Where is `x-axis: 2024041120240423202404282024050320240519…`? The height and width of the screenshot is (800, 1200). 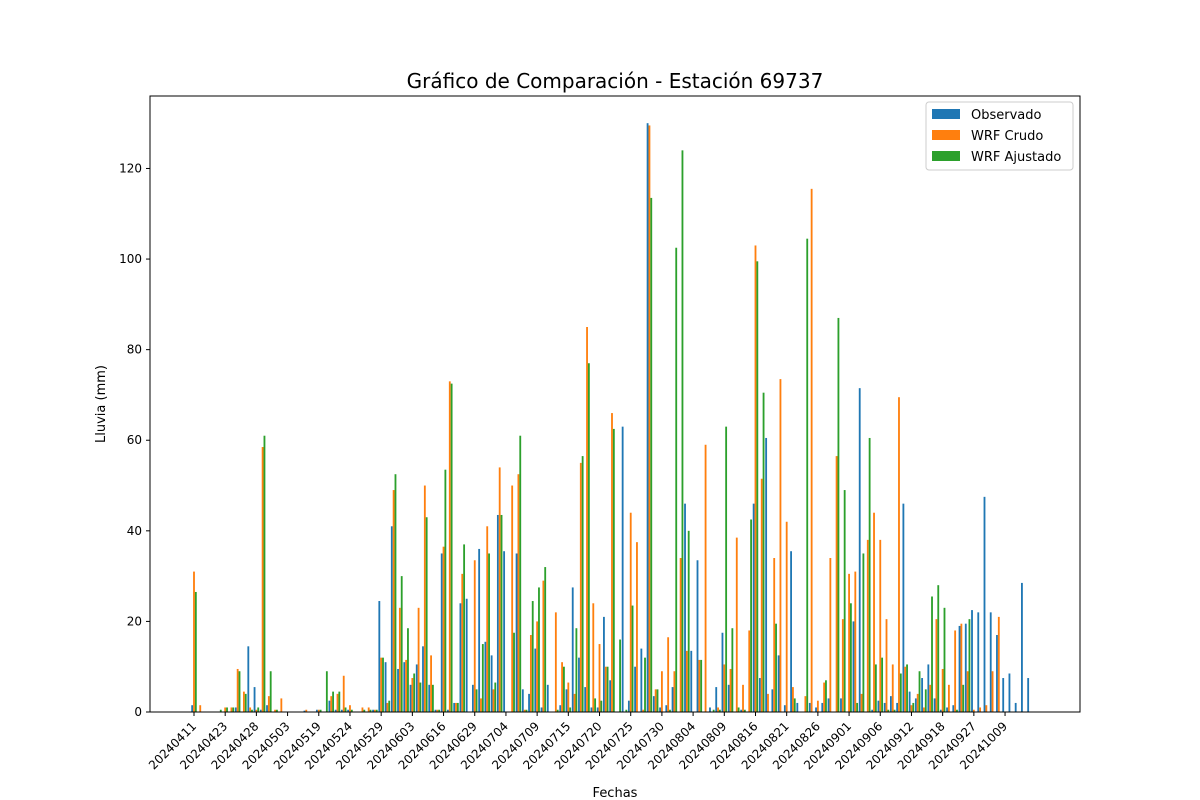
x-axis: 2024041120240423202404282024050320240519… is located at coordinates (578, 742).